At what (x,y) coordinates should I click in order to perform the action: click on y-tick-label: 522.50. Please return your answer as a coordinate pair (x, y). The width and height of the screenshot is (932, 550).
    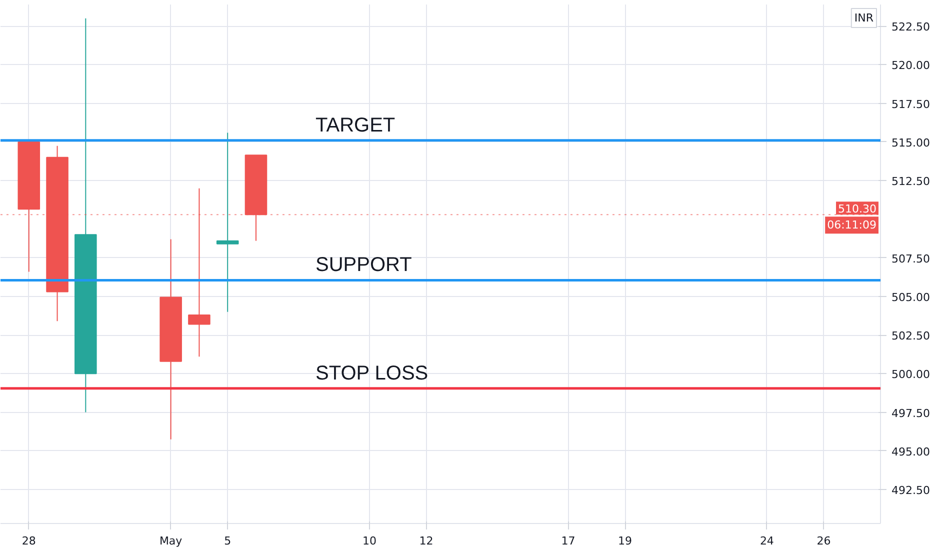
    Looking at the image, I should click on (911, 27).